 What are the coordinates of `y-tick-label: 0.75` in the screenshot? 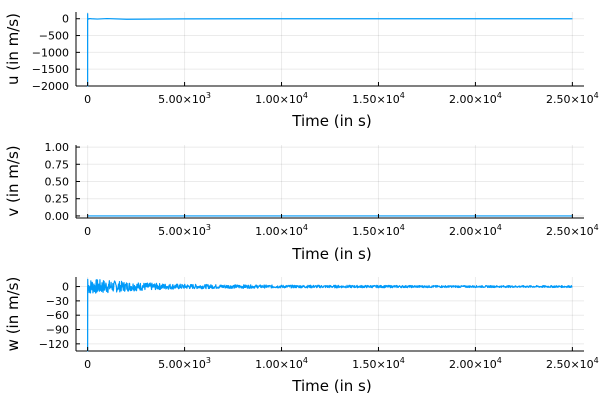 It's located at (57, 164).